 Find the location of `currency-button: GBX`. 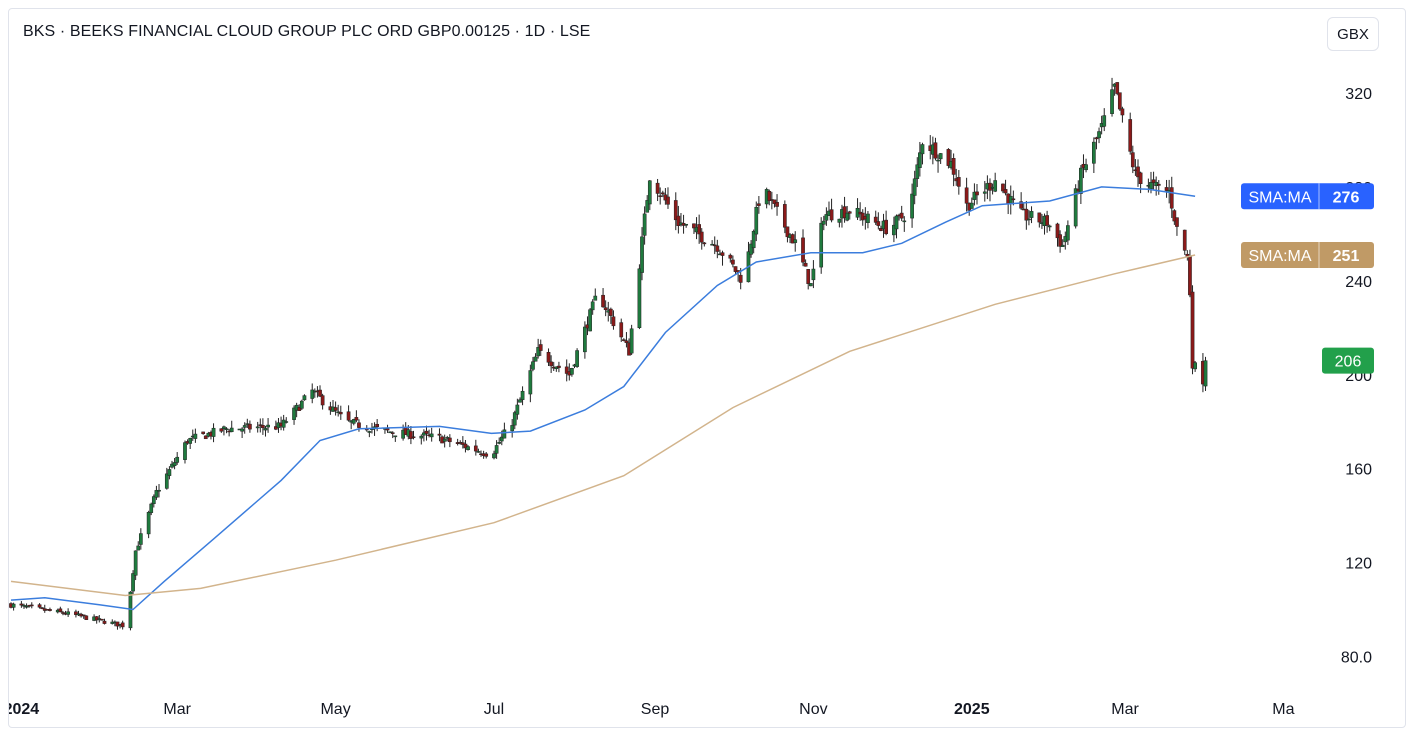

currency-button: GBX is located at coordinates (1353, 34).